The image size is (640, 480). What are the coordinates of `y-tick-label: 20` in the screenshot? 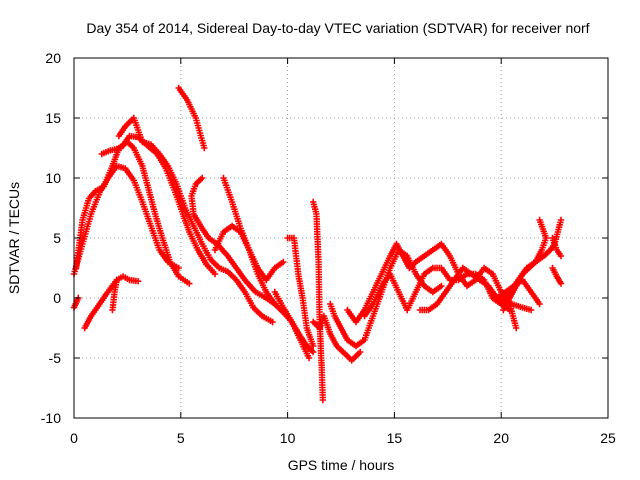 It's located at (53, 58).